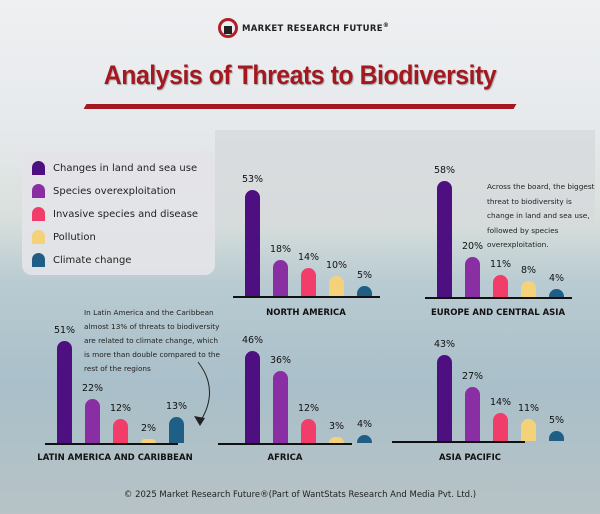 Image resolution: width=600 pixels, height=514 pixels. Describe the element at coordinates (285, 458) in the screenshot. I see `region-label: AFRICA` at that location.